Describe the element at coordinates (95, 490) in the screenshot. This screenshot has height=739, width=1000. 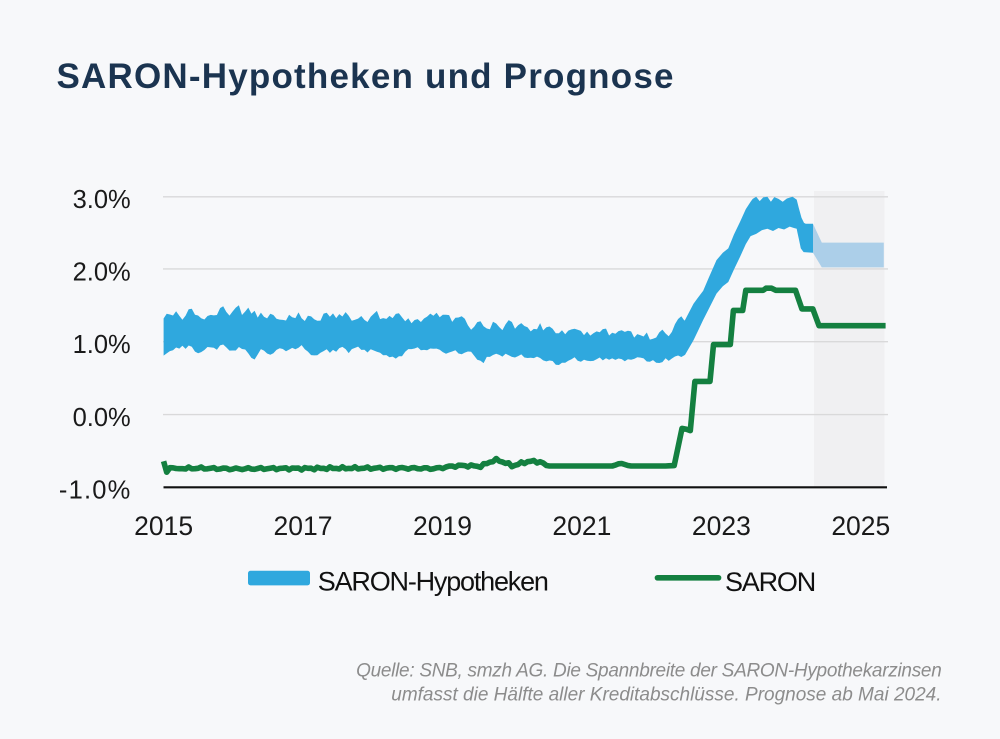
I see `svg-text: -1.0%` at that location.